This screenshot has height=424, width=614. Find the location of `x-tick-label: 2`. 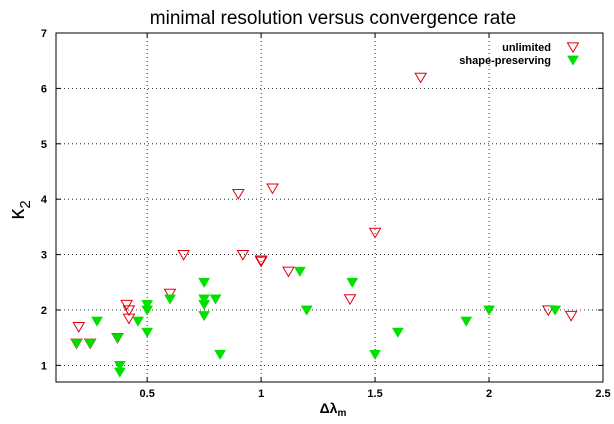

x-tick-label: 2 is located at coordinates (489, 394).